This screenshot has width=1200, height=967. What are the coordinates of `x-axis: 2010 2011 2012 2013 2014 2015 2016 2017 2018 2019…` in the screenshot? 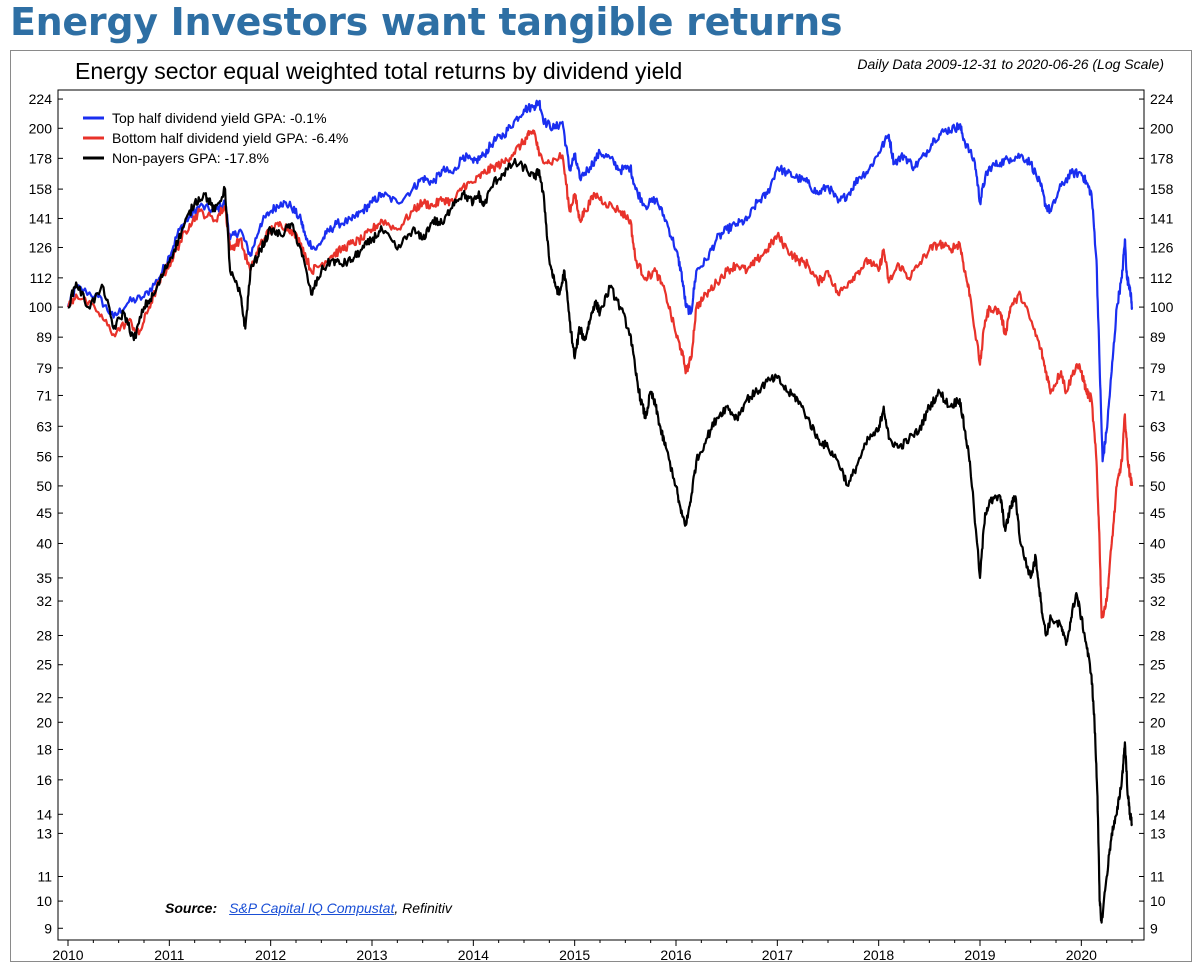 It's located at (592, 951).